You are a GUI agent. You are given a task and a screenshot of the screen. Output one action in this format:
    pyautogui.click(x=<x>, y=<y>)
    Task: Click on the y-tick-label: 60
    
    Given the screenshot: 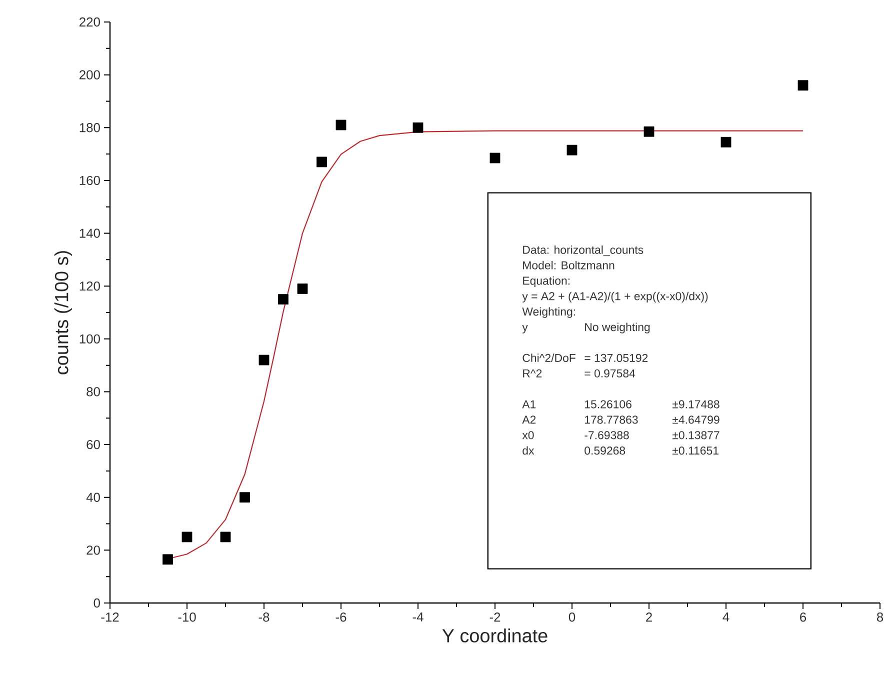 What is the action you would take?
    pyautogui.click(x=93, y=445)
    